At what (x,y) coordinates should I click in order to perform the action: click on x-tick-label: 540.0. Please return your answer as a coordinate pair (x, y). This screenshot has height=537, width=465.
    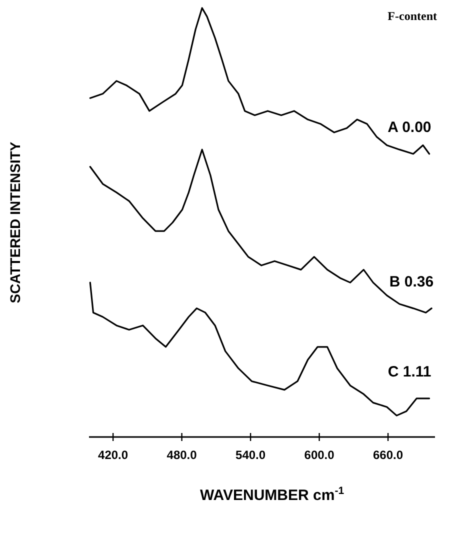
    Looking at the image, I should click on (251, 455).